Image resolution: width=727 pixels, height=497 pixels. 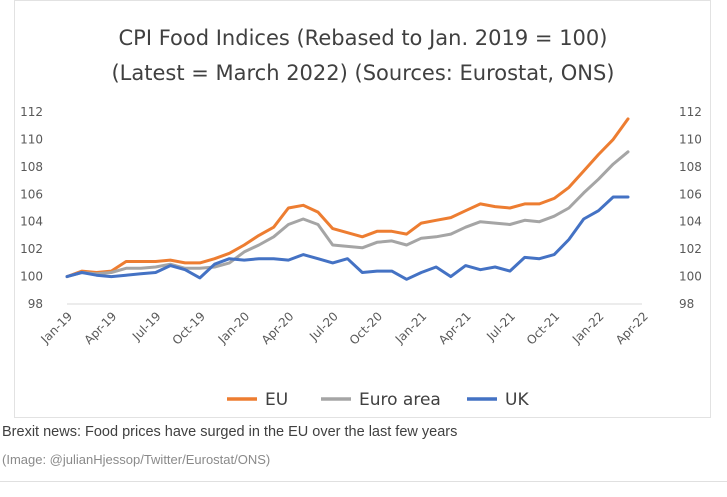 What do you see at coordinates (323, 326) in the screenshot?
I see `x-tick-label: Jul-20` at bounding box center [323, 326].